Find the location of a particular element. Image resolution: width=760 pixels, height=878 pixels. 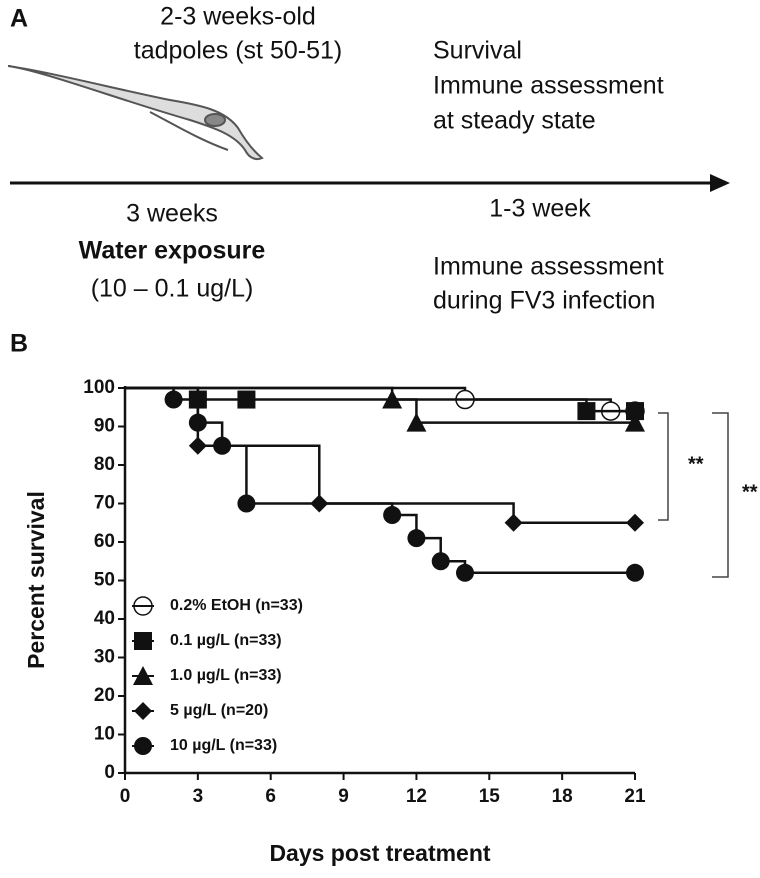

tadpole-stage: tadpoles (st 50-51) is located at coordinates (238, 51).